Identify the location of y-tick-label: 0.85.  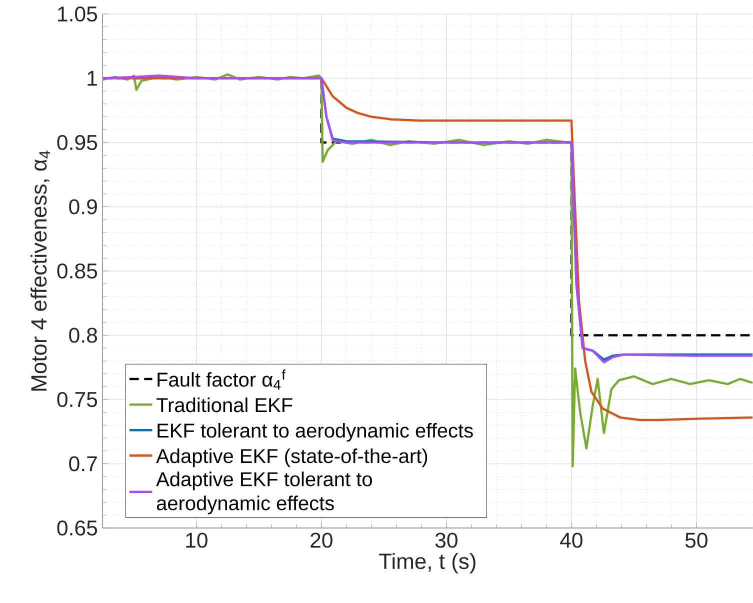
(77, 271).